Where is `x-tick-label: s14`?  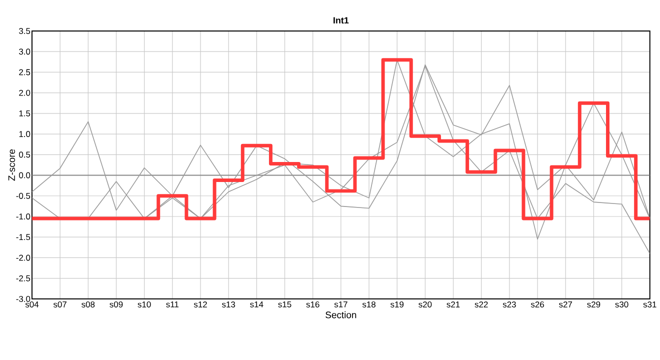 x-tick-label: s14 is located at coordinates (257, 304).